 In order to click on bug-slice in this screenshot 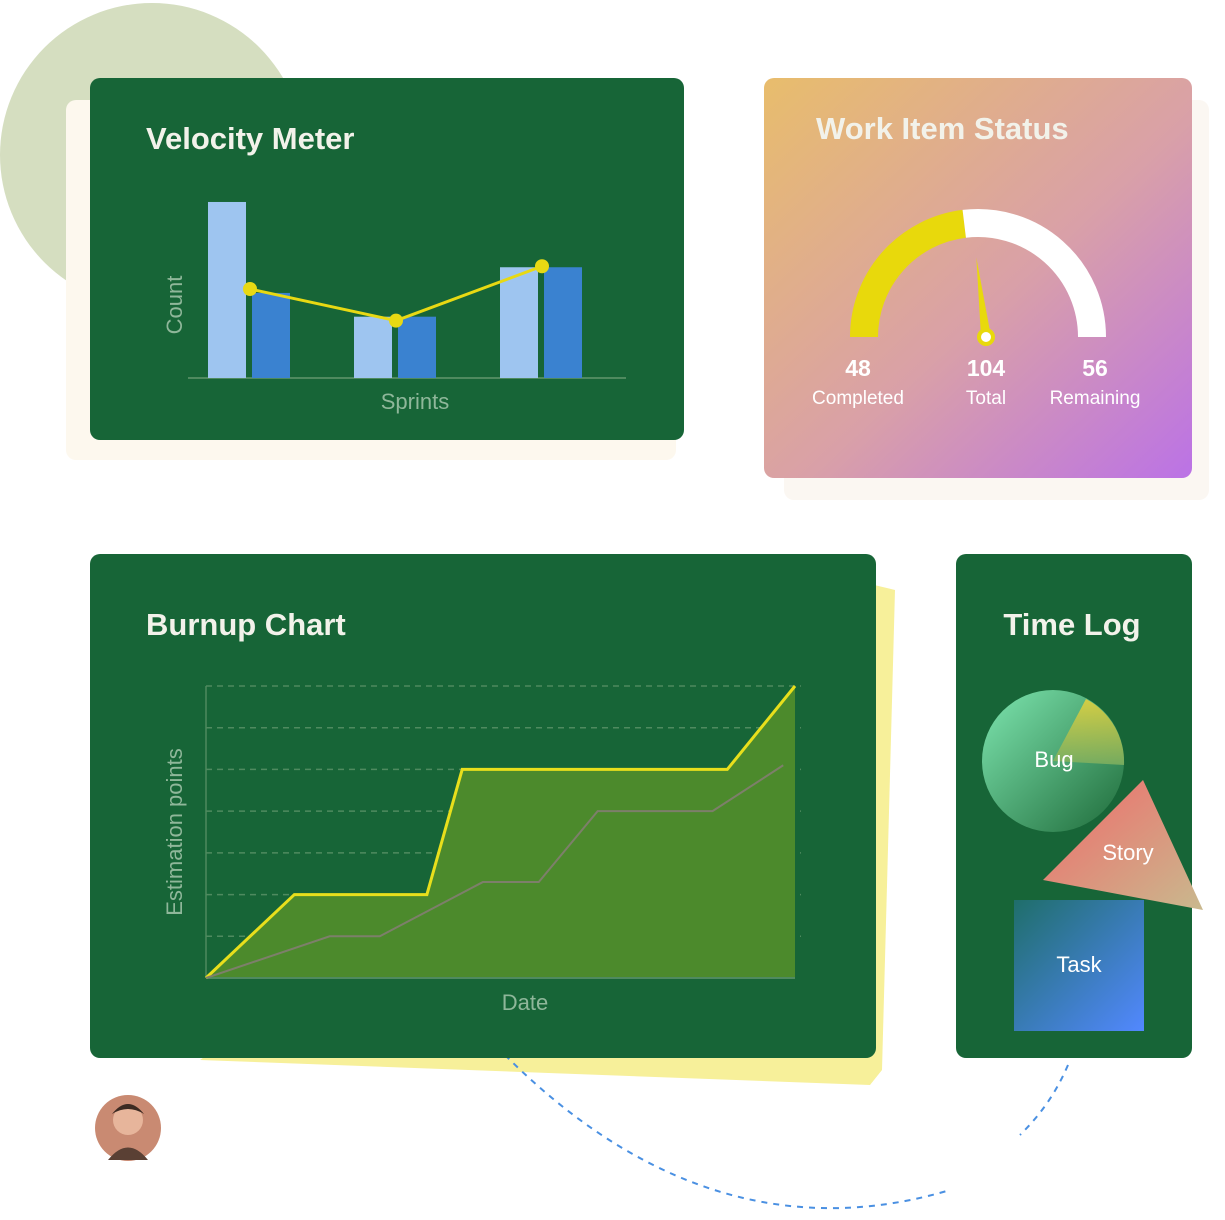, I will do `click(1089, 732)`.